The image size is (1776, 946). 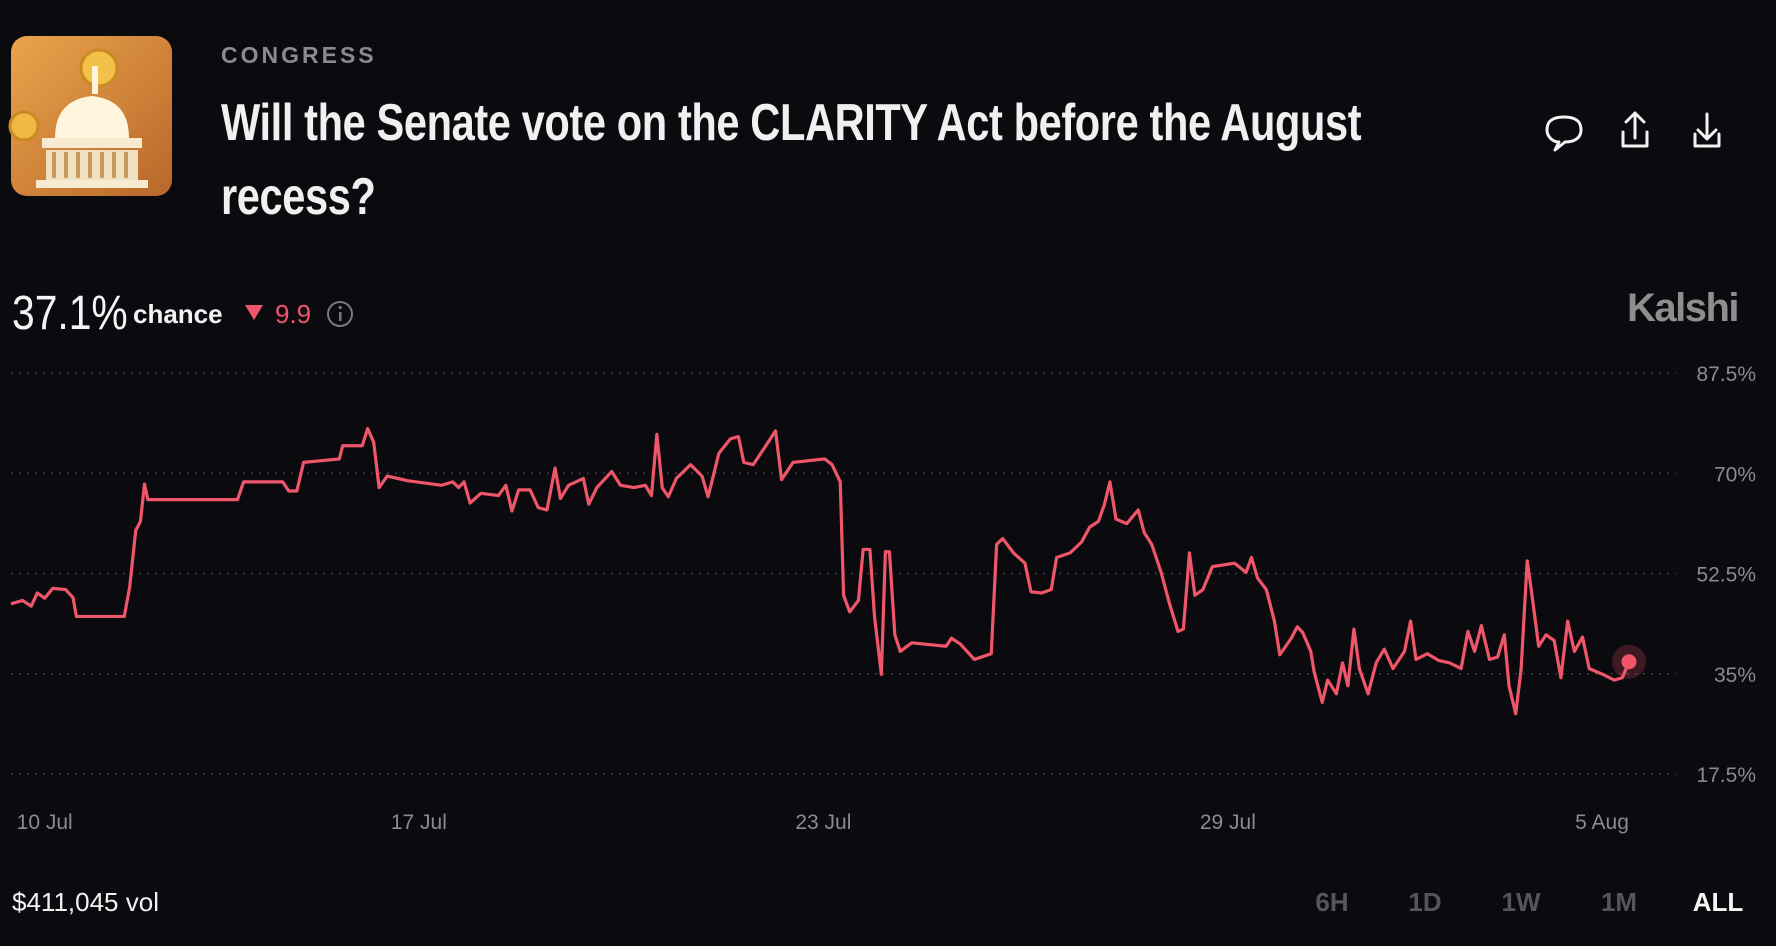 What do you see at coordinates (1726, 575) in the screenshot?
I see `y-tick-label: 52.5%` at bounding box center [1726, 575].